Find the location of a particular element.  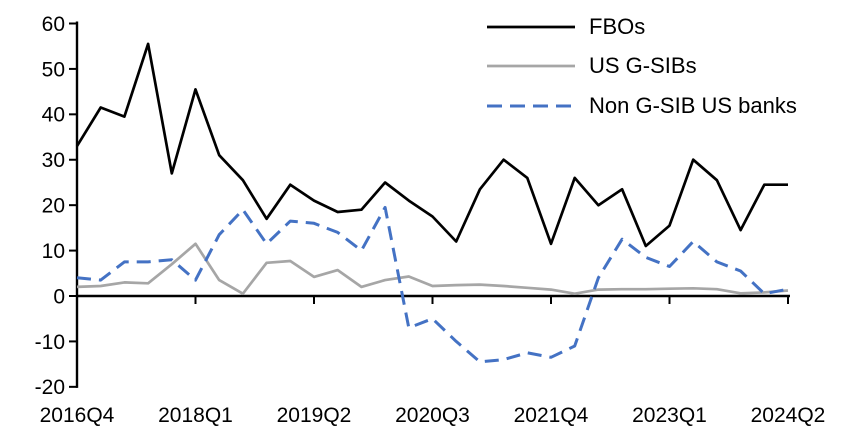

legend: FBOs US G-SIBs Non G-SIB US banks is located at coordinates (642, 66).